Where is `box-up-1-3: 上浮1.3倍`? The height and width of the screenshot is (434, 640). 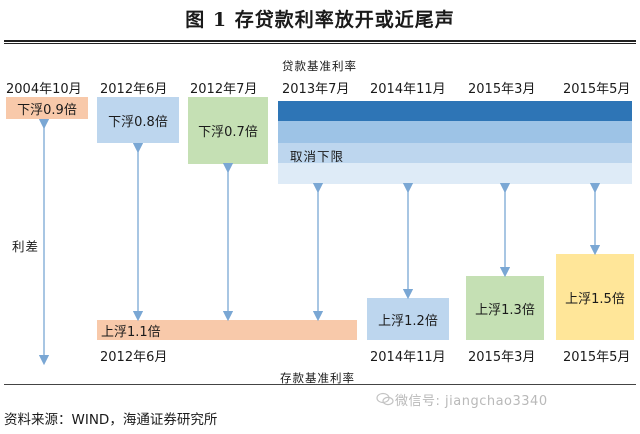
box-up-1-3: 上浮1.3倍 is located at coordinates (505, 308).